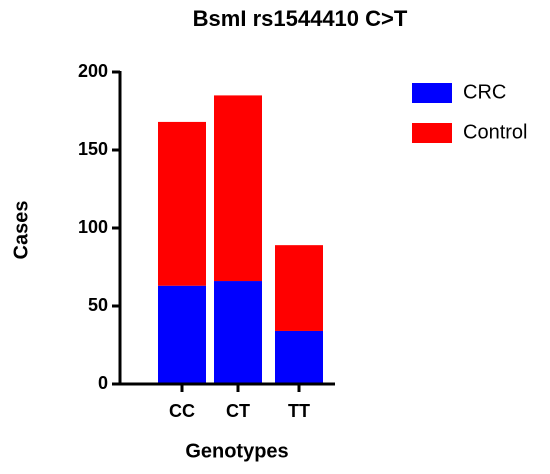 The image size is (550, 474). I want to click on x-tick-label: CC, so click(182, 411).